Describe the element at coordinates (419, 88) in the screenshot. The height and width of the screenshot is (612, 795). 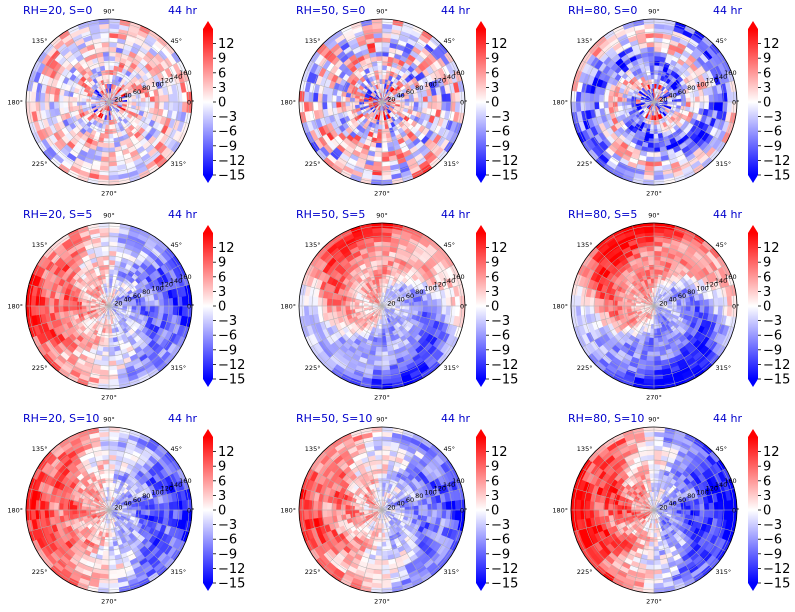
I see `radial-tick-label: 80` at that location.